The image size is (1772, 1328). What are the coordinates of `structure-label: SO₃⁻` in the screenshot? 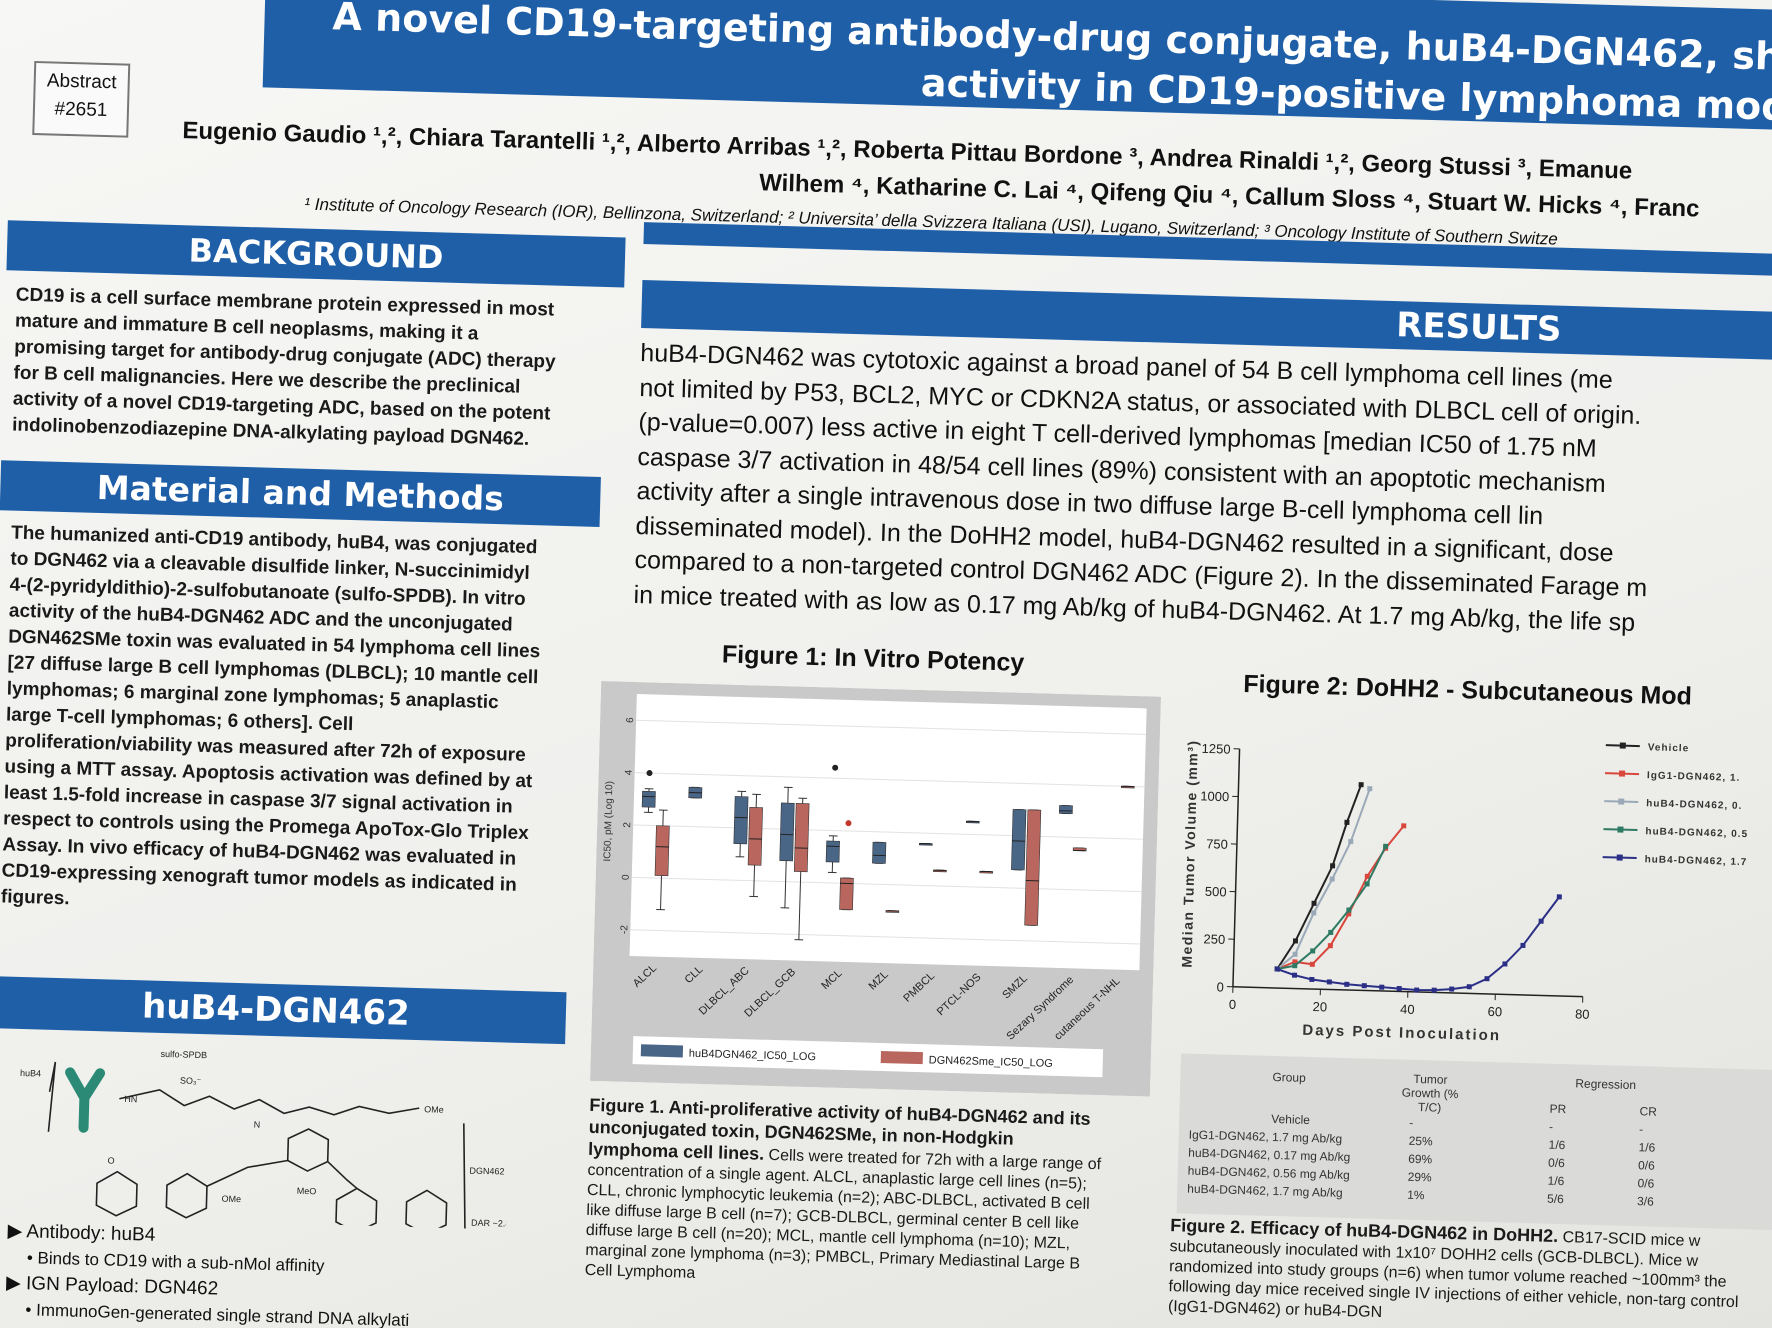 It's located at (191, 1080).